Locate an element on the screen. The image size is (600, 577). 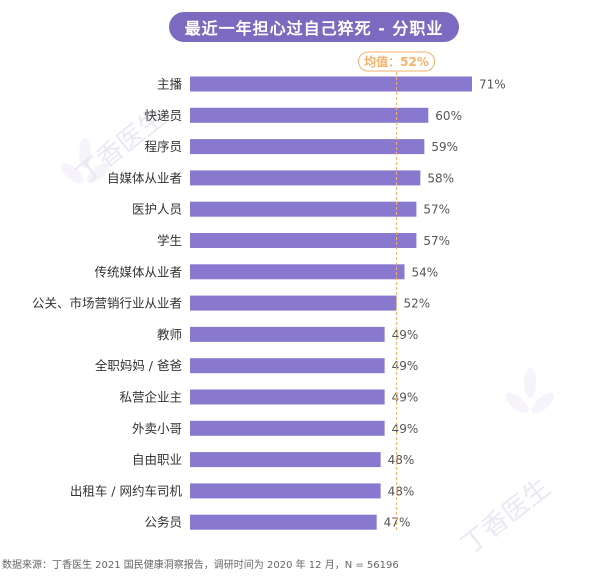
category-label: 快递员 is located at coordinates (163, 115).